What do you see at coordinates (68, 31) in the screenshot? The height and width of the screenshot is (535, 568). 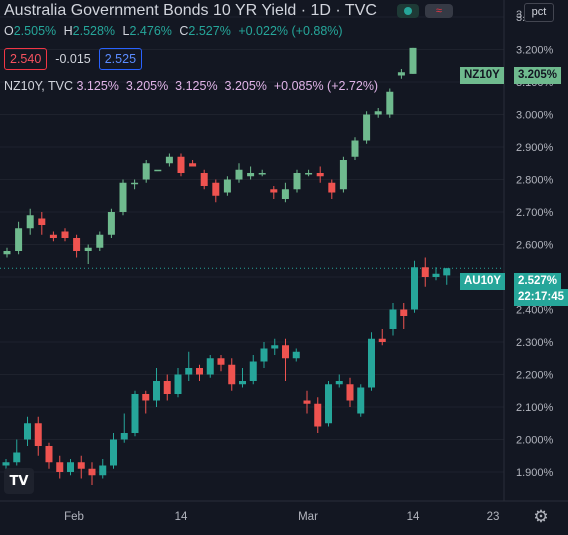 I see `high-key: H` at bounding box center [68, 31].